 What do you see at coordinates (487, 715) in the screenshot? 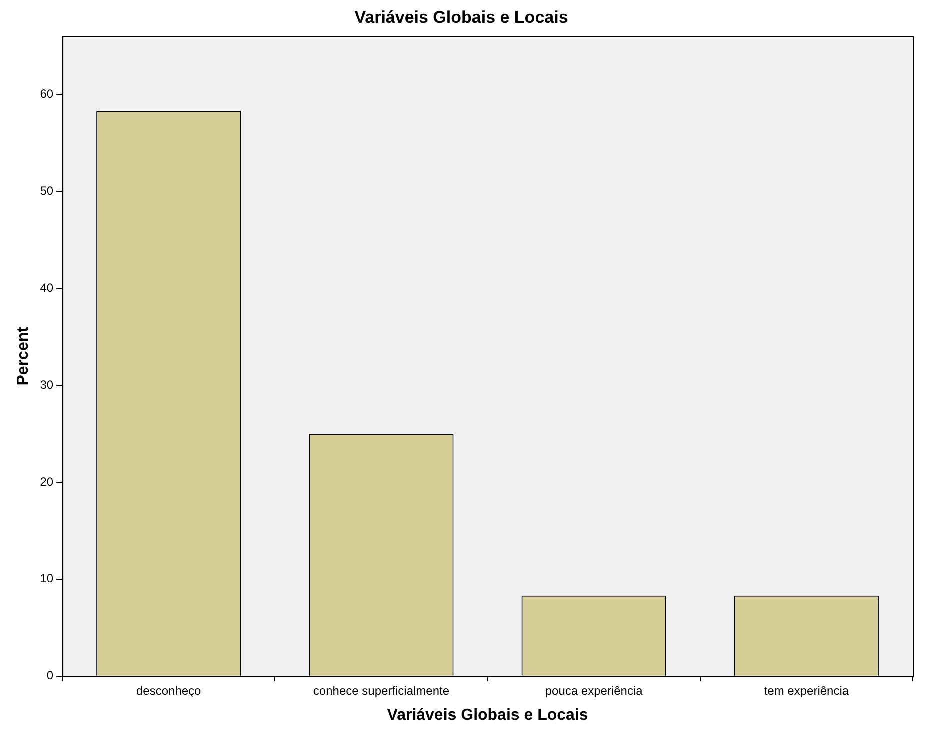
I see `x-axis-title: Variáveis Globais e Locais` at bounding box center [487, 715].